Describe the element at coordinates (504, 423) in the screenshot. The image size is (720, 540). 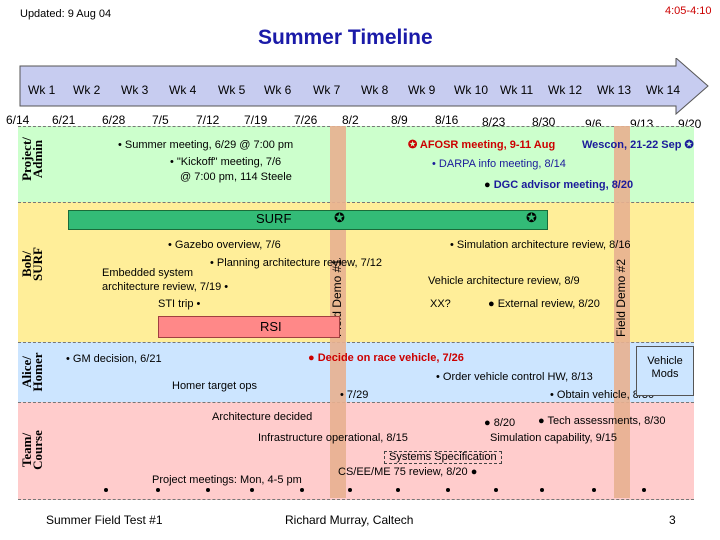
I see `date-820-text: 8/20` at that location.